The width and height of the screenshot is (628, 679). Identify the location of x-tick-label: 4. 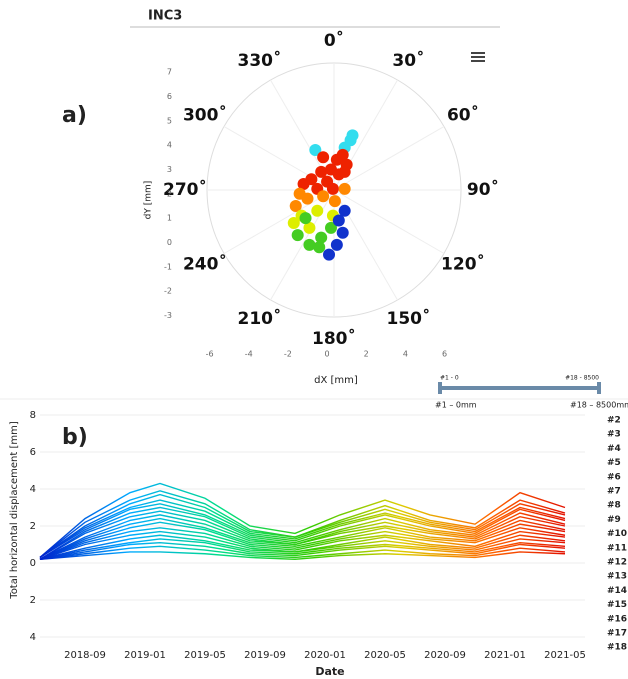
(405, 354).